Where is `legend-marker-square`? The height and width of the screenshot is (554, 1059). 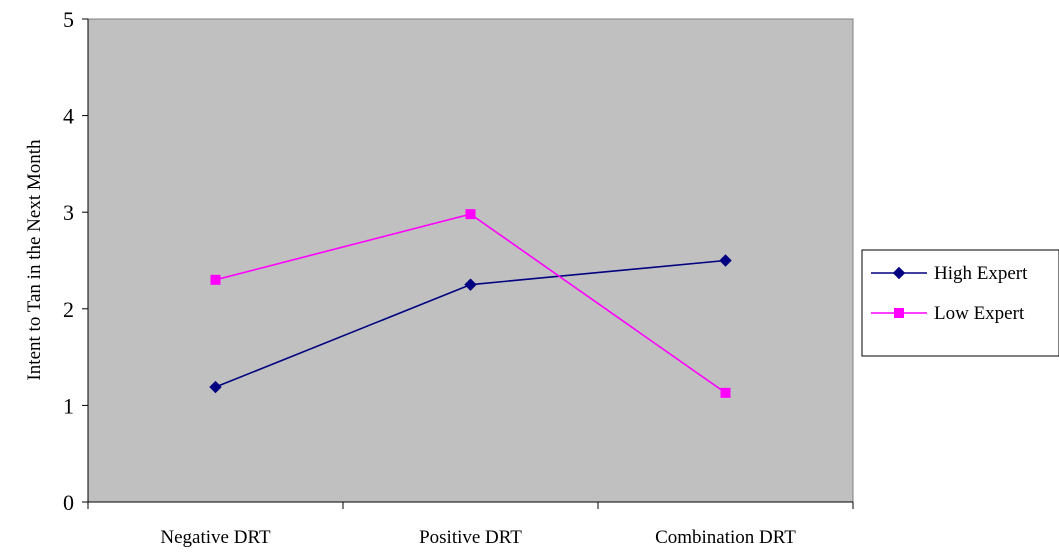 legend-marker-square is located at coordinates (899, 313).